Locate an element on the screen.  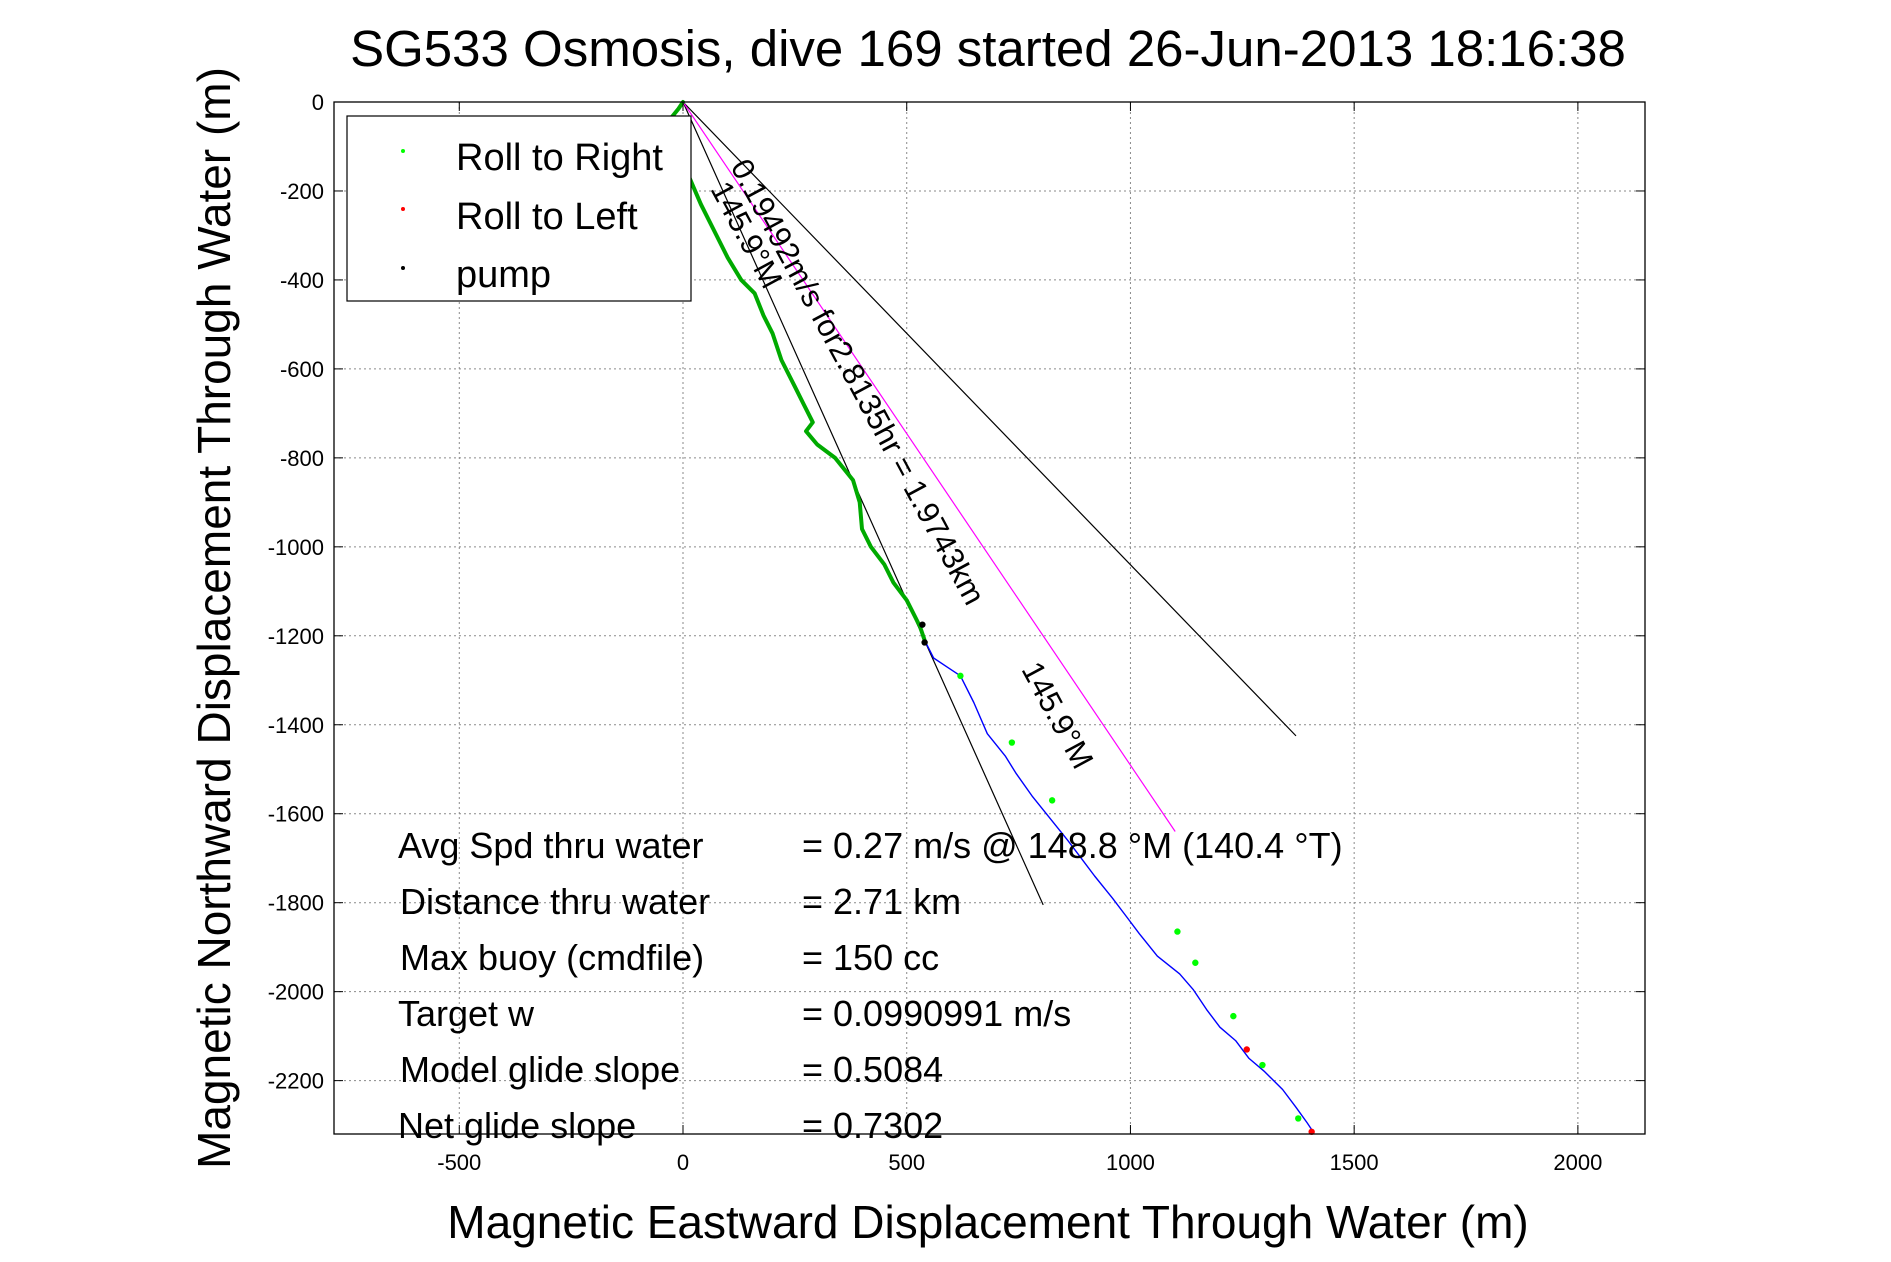
x-tick-label: 1000 is located at coordinates (1130, 1162).